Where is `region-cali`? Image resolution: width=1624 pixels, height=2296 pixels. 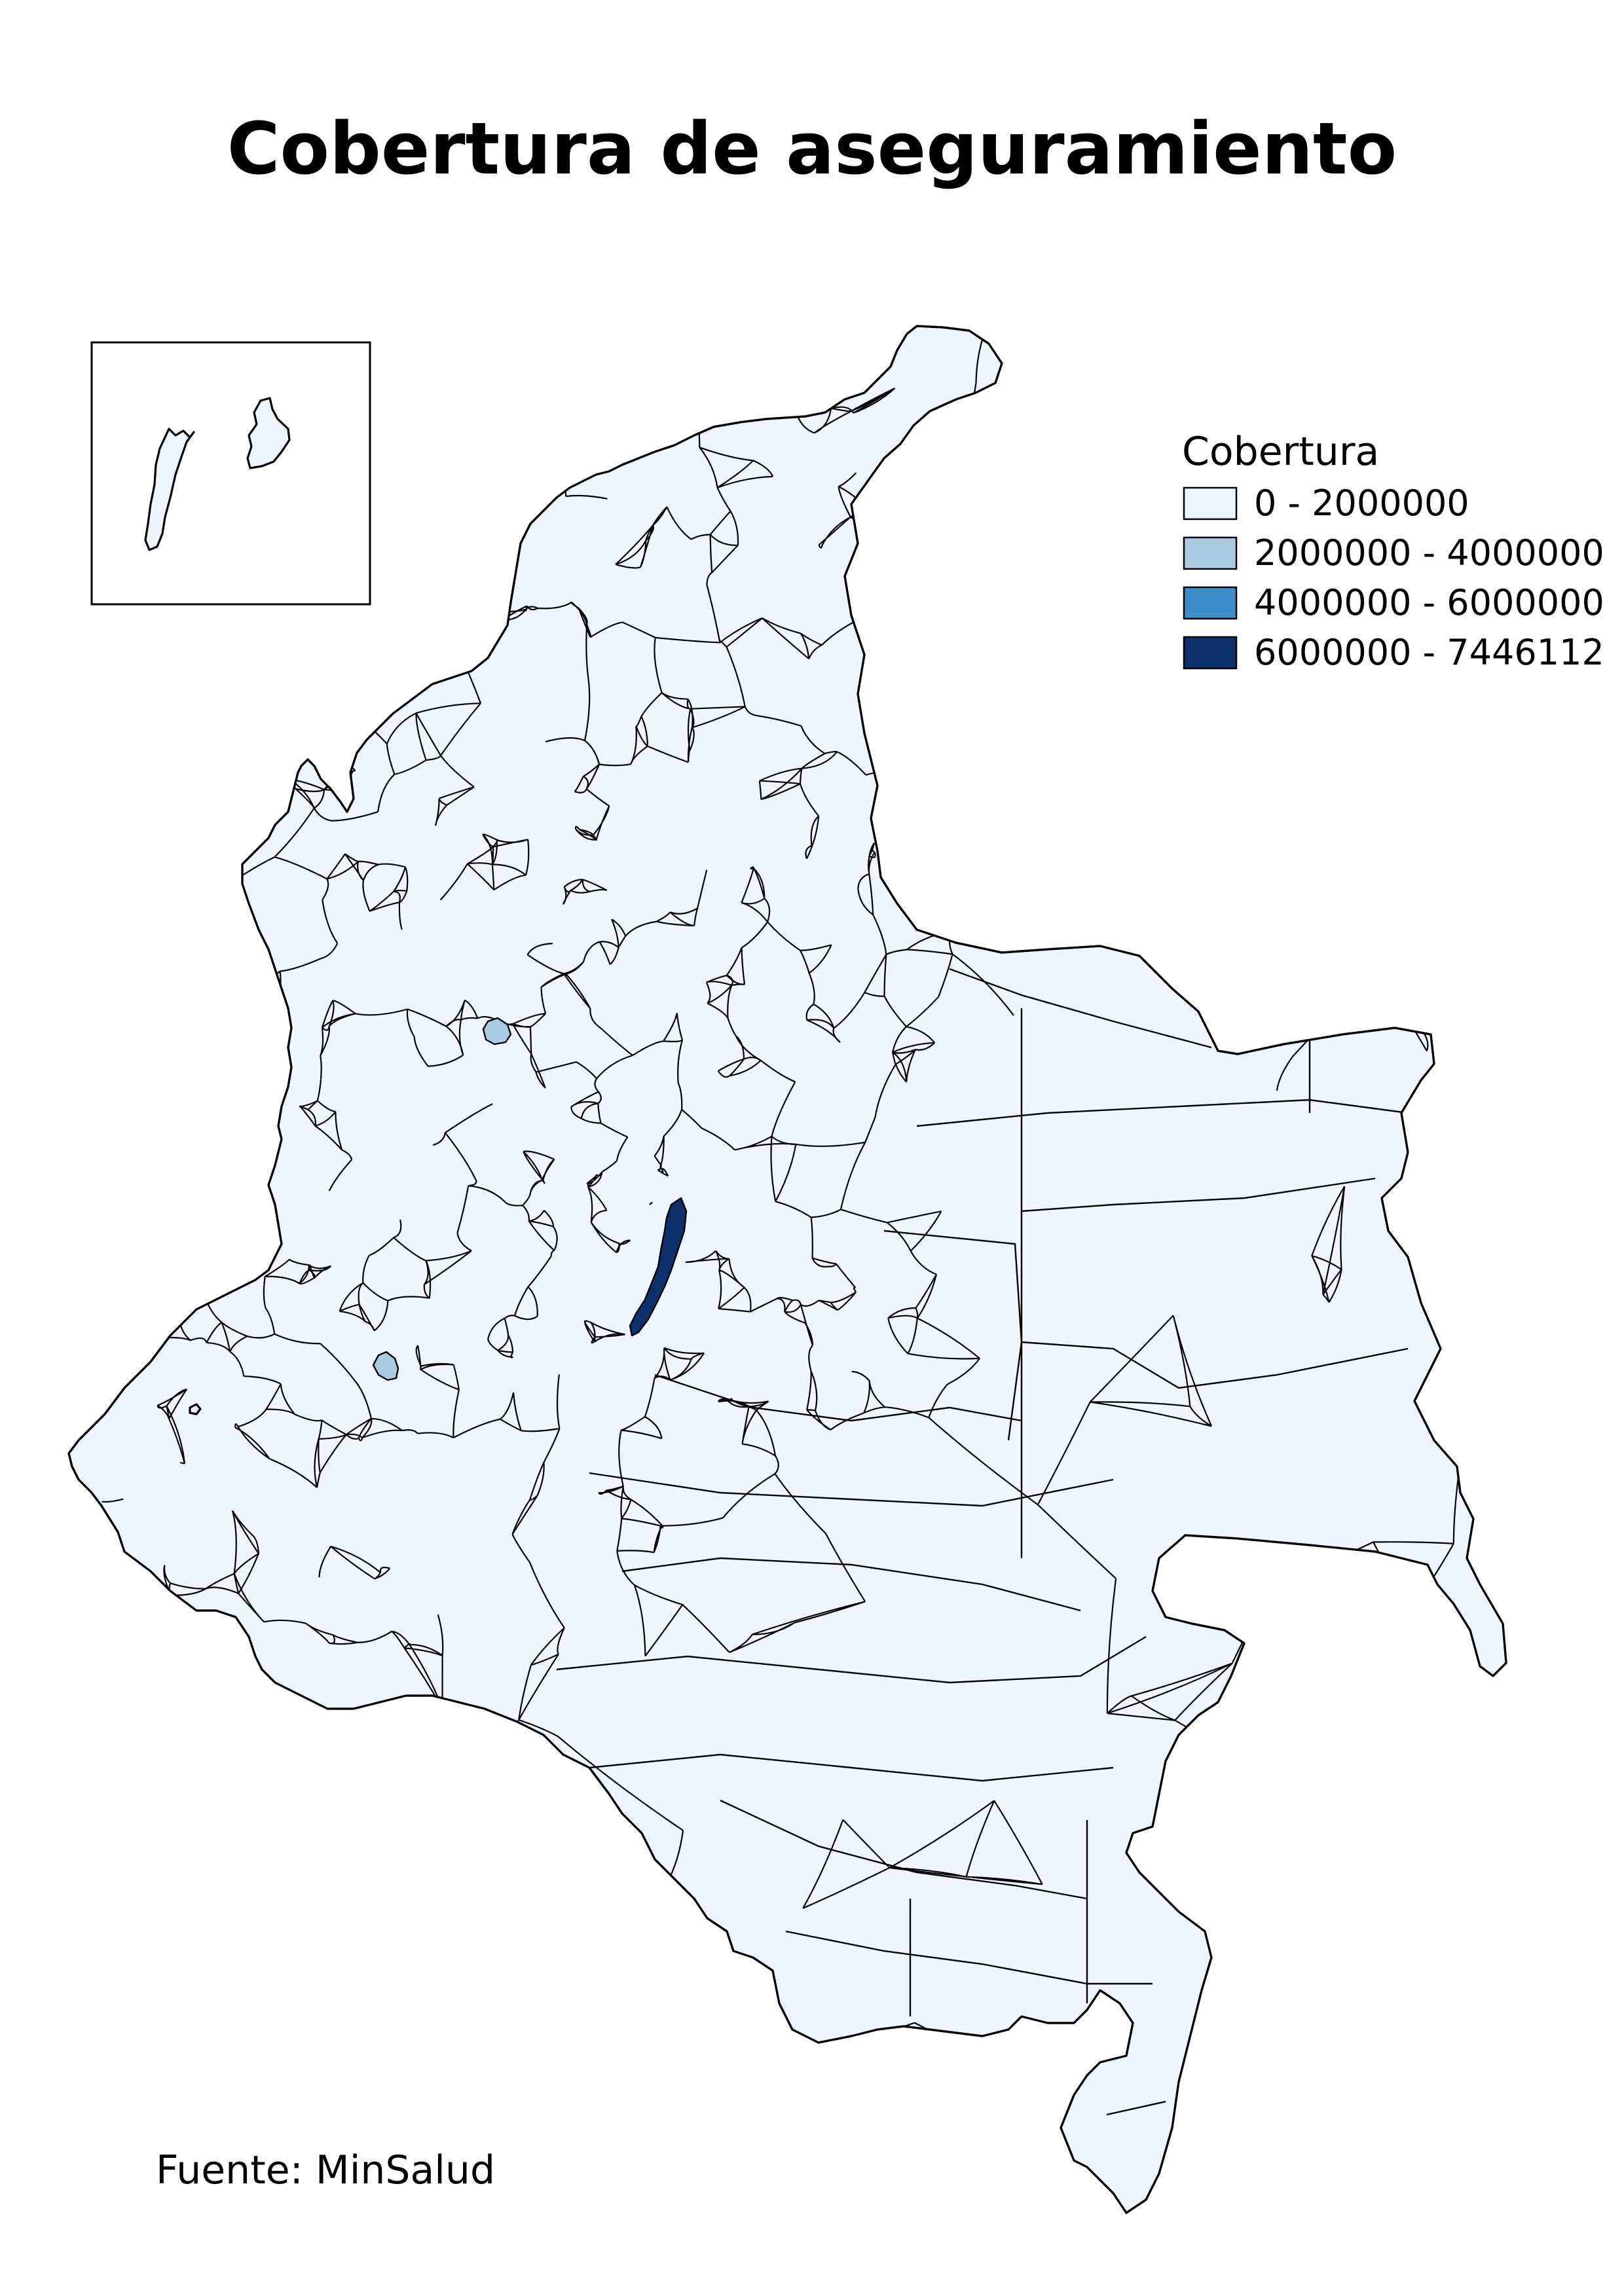
region-cali is located at coordinates (385, 1366).